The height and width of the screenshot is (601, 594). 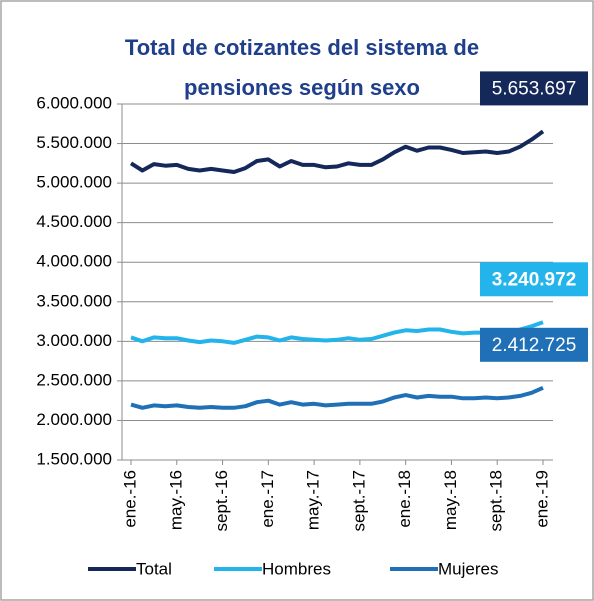 I want to click on y-tick-label: 4.500.000, so click(x=74, y=221).